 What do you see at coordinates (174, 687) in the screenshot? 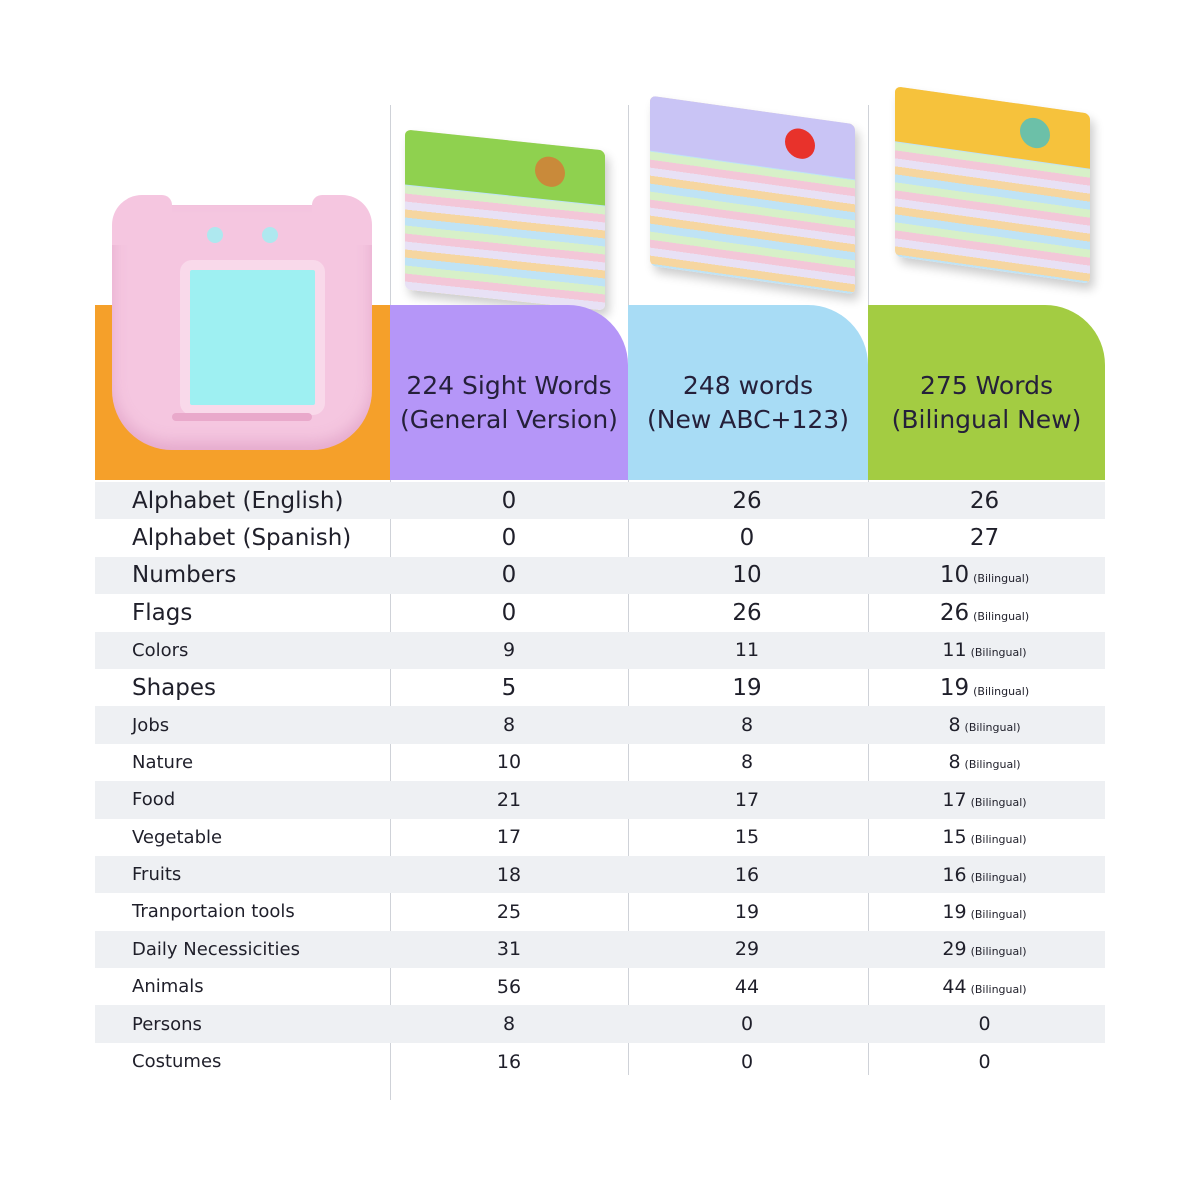
I see `row-label: Shapes` at bounding box center [174, 687].